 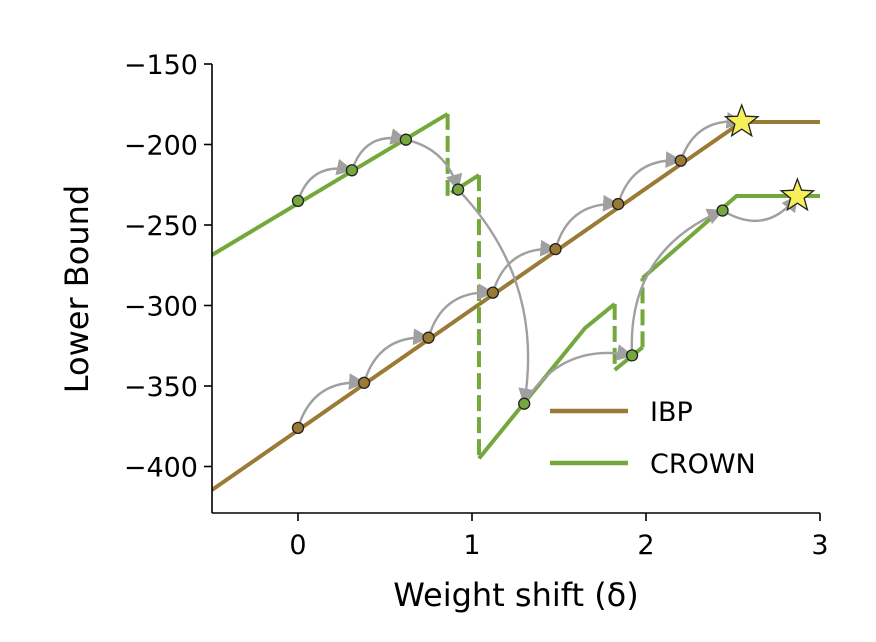 What do you see at coordinates (703, 464) in the screenshot?
I see `legend-label-crown: CROWN` at bounding box center [703, 464].